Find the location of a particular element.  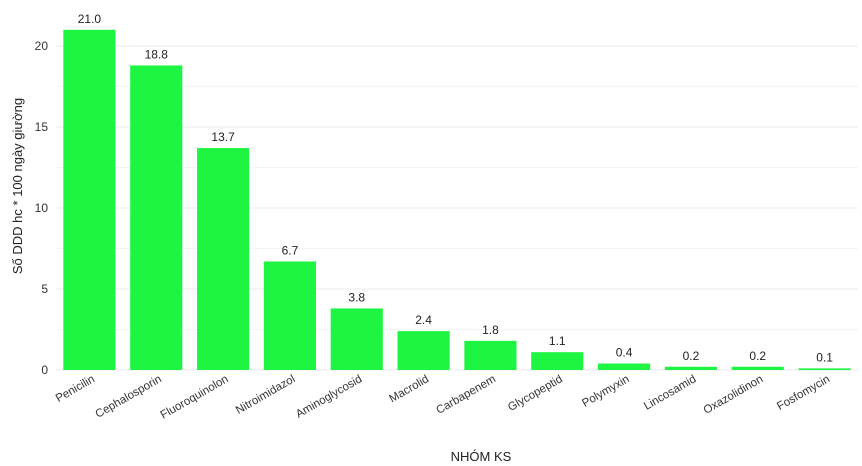

data-label-cephalosporin: 18.8 is located at coordinates (157, 54).